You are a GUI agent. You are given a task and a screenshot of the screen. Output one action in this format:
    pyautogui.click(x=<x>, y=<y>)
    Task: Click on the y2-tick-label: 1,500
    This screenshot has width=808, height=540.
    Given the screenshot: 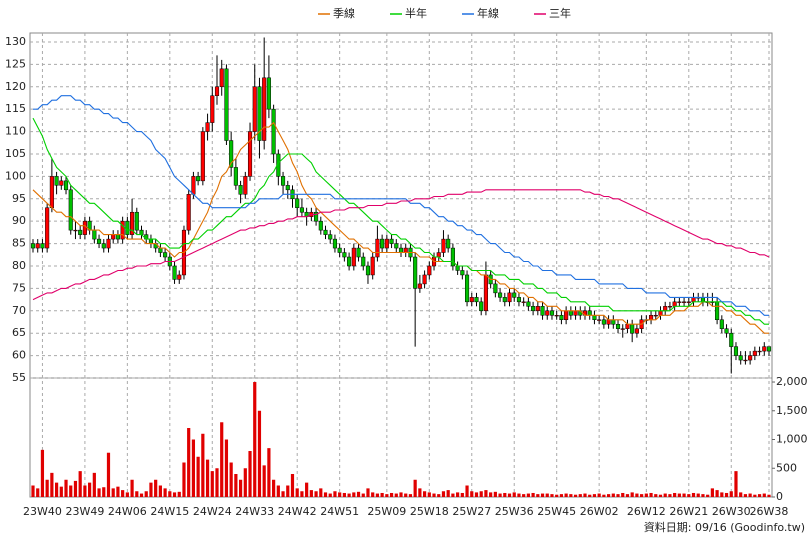 What is the action you would take?
    pyautogui.click(x=792, y=410)
    